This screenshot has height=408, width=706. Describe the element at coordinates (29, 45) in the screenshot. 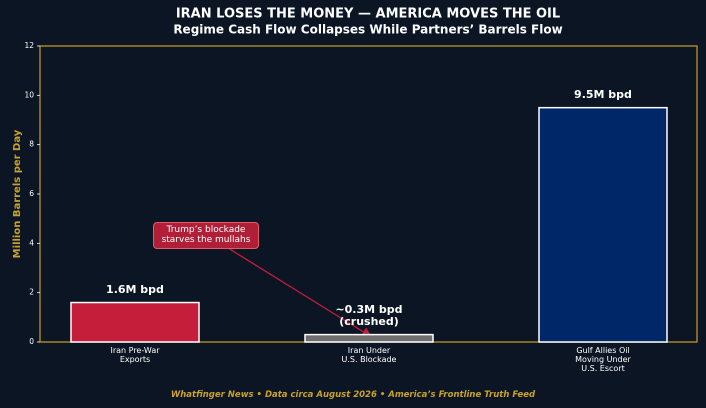

I see `y-tick-label: 12` at that location.